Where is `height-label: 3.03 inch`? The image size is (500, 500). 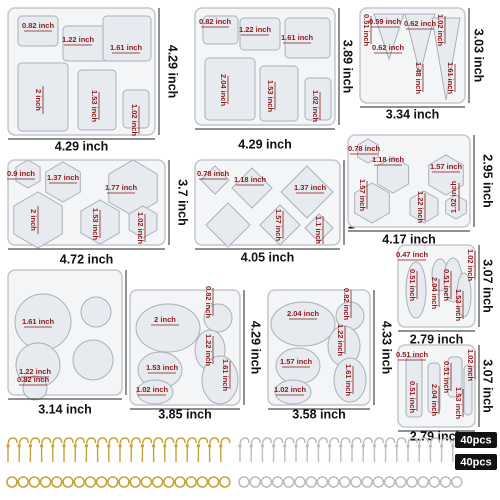
height-label: 3.03 inch is located at coordinates (479, 56).